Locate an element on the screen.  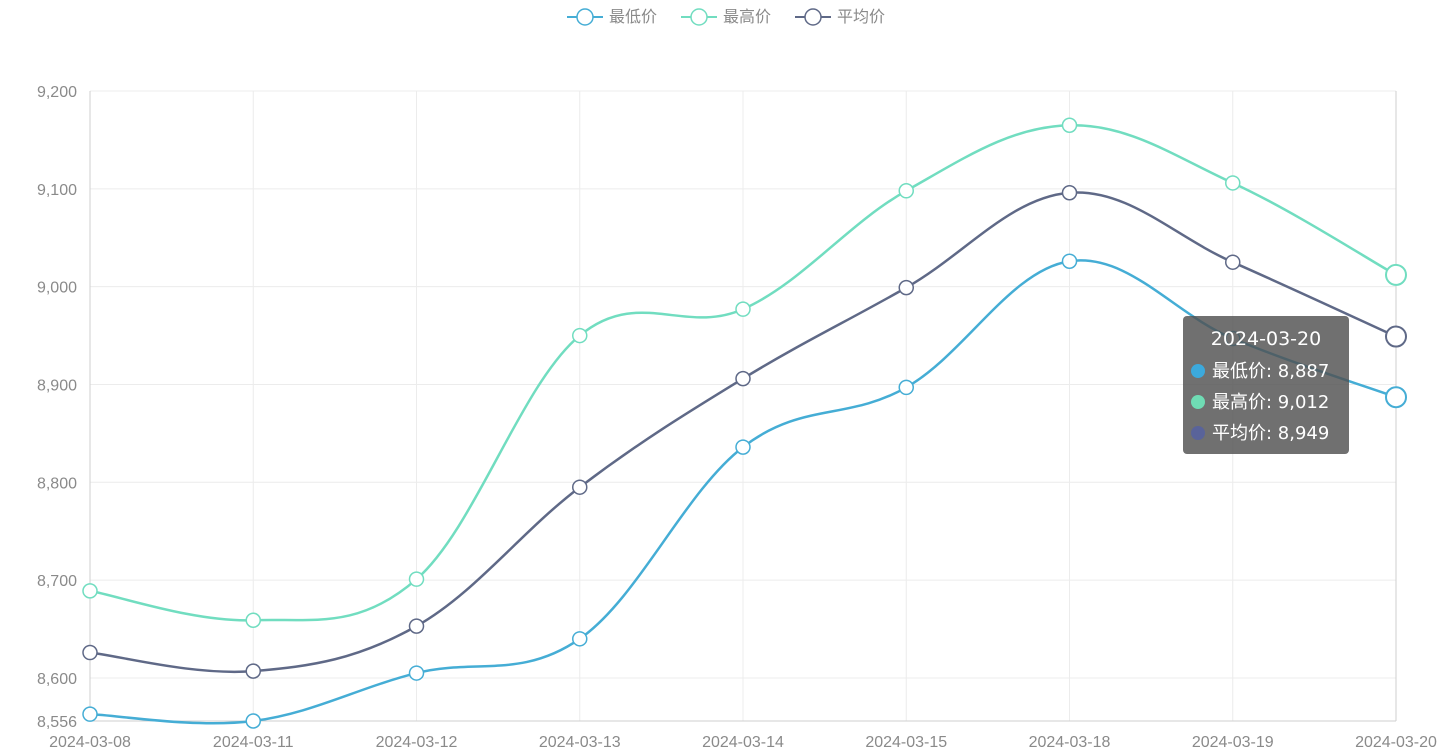
tooltip-row-high: 最高价: 9,012 is located at coordinates (1266, 402).